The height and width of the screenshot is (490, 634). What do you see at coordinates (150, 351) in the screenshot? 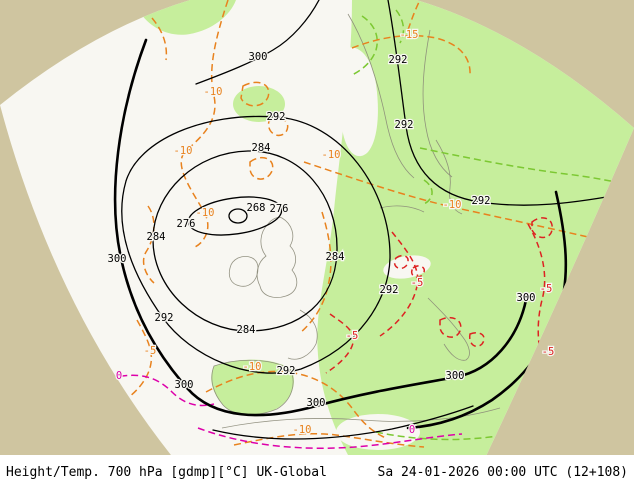
I see `contour-label-orange: -5` at bounding box center [150, 351].